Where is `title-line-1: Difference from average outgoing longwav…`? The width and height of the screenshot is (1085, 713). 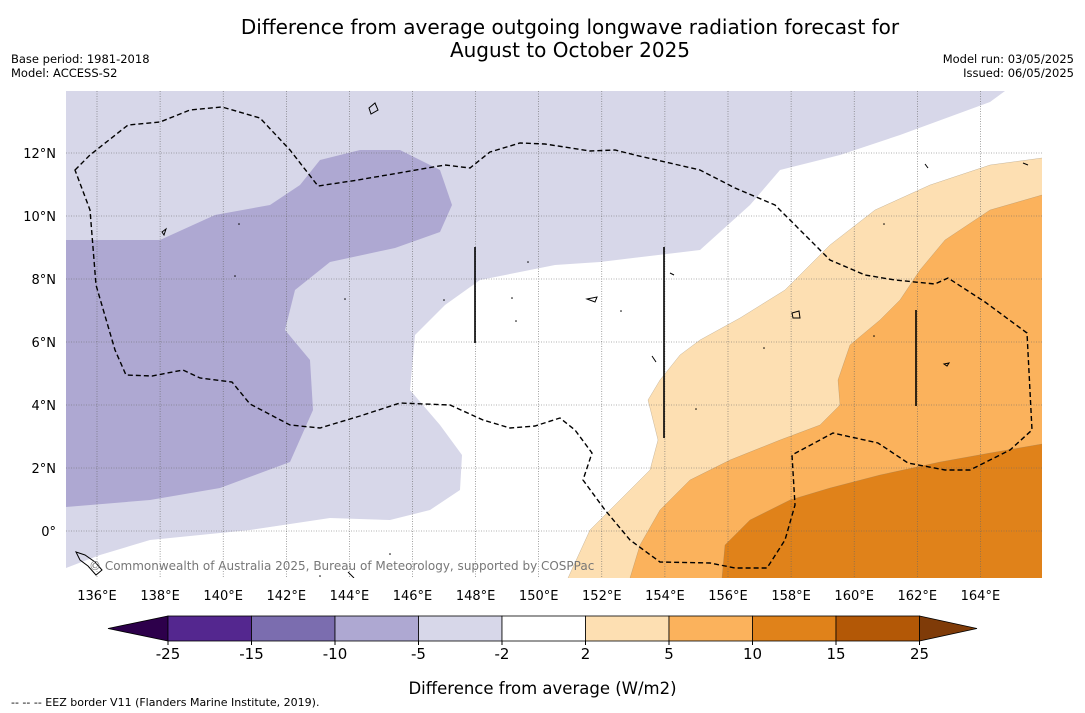
title-line-1: Difference from average outgoing longwav… is located at coordinates (570, 27).